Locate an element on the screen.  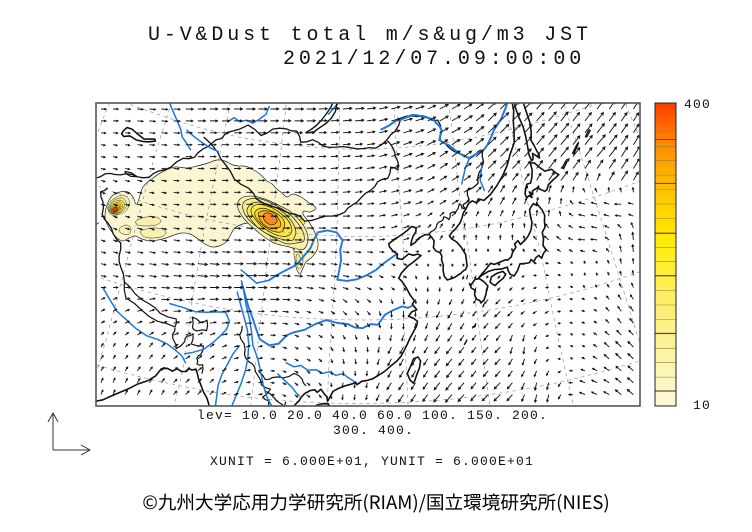
svg-text: 2021/12/07.09:00:00 is located at coordinates (434, 59).